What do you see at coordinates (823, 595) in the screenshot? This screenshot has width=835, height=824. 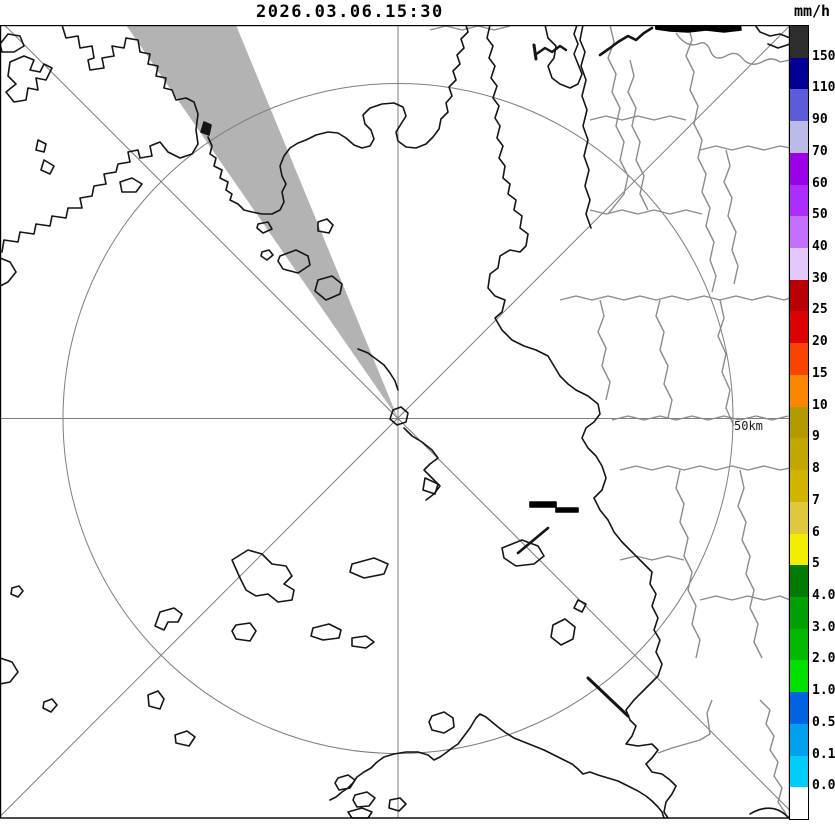 I see `legend-label: 4.0` at bounding box center [823, 595].